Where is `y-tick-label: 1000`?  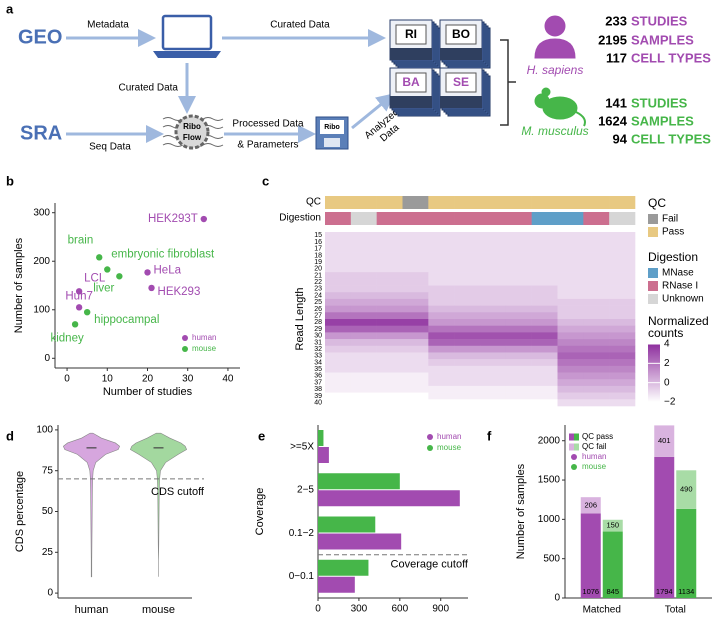 y-tick-label: 1000 is located at coordinates (549, 519).